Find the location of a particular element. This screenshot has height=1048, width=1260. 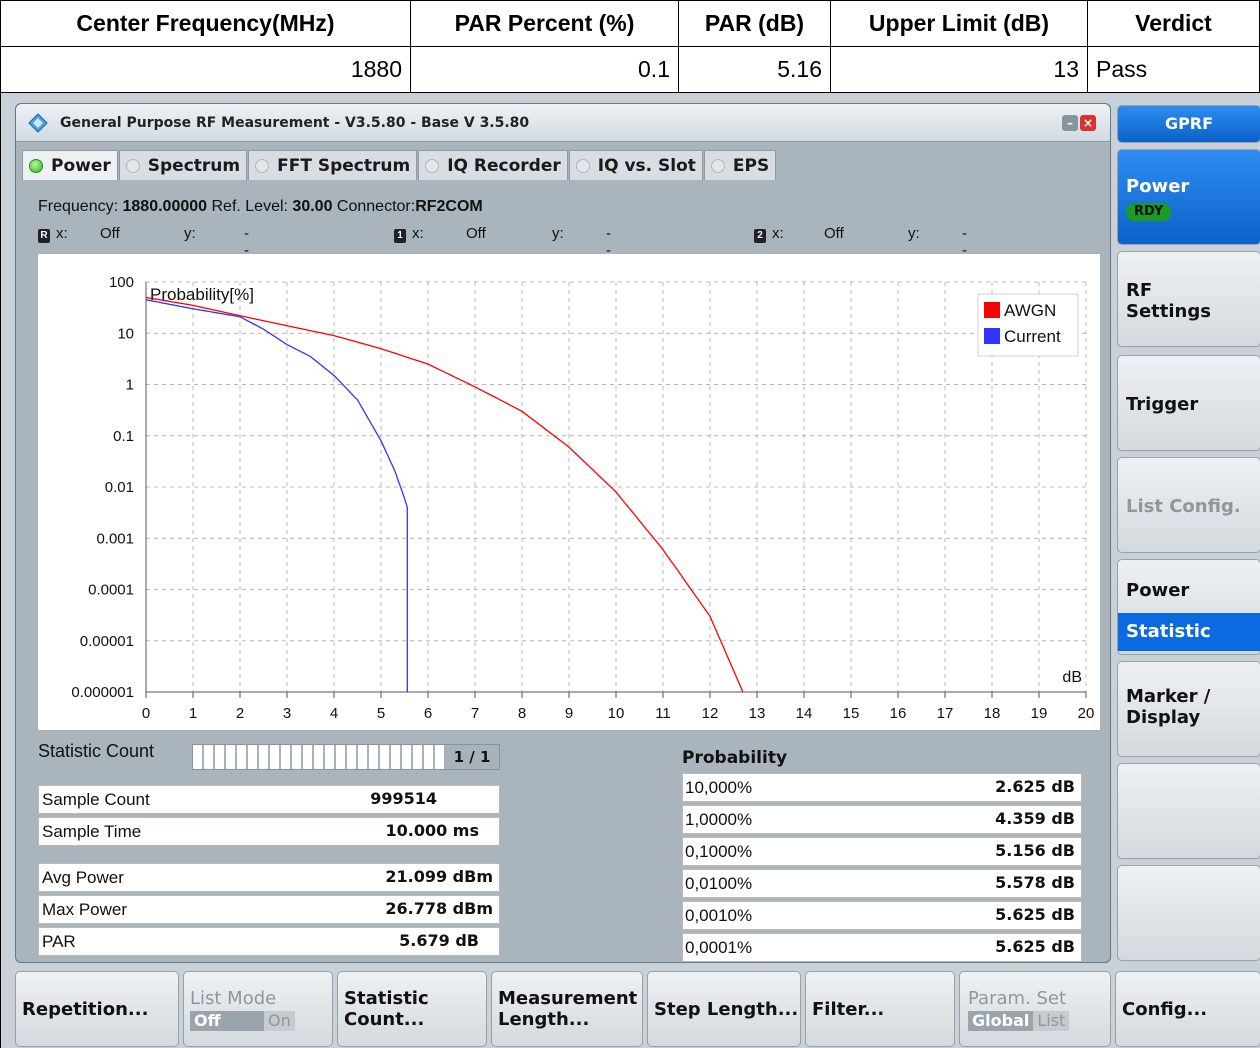

marker-x-value: Off is located at coordinates (110, 233).